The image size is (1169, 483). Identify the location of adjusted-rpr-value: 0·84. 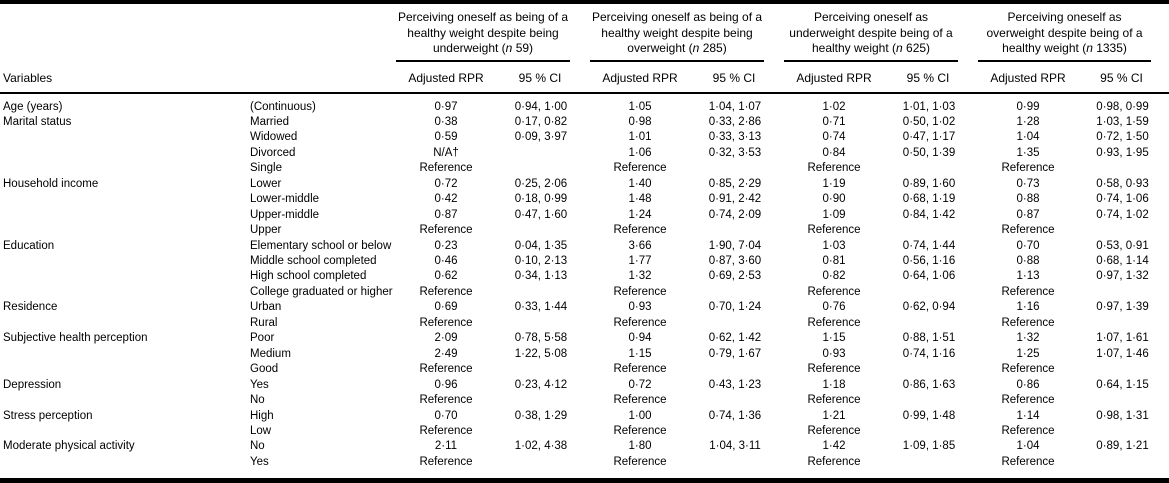
(834, 152).